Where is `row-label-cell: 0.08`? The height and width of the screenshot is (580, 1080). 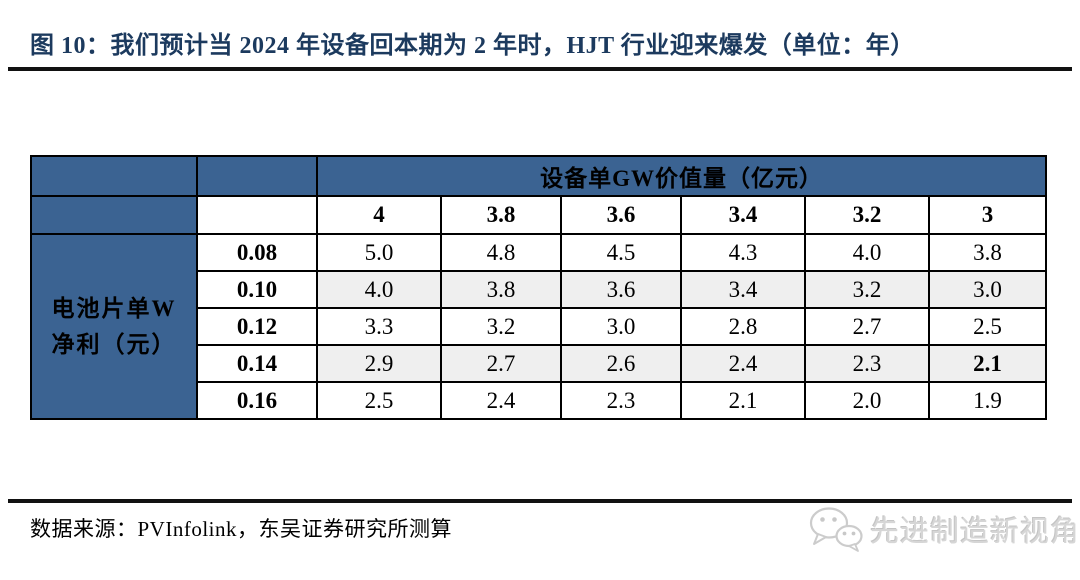 row-label-cell: 0.08 is located at coordinates (257, 252).